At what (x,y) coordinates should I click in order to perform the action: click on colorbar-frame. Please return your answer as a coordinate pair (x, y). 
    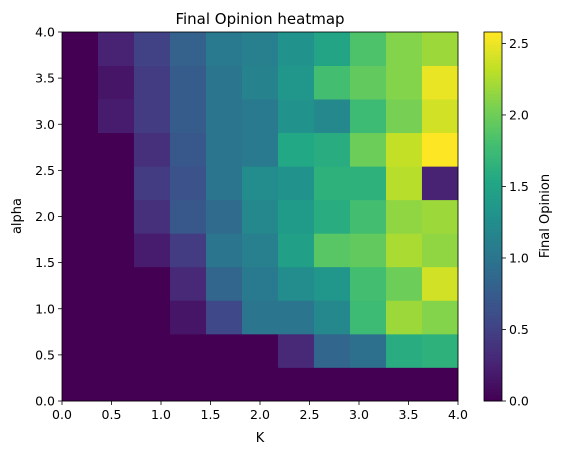
    Looking at the image, I should click on (493, 216).